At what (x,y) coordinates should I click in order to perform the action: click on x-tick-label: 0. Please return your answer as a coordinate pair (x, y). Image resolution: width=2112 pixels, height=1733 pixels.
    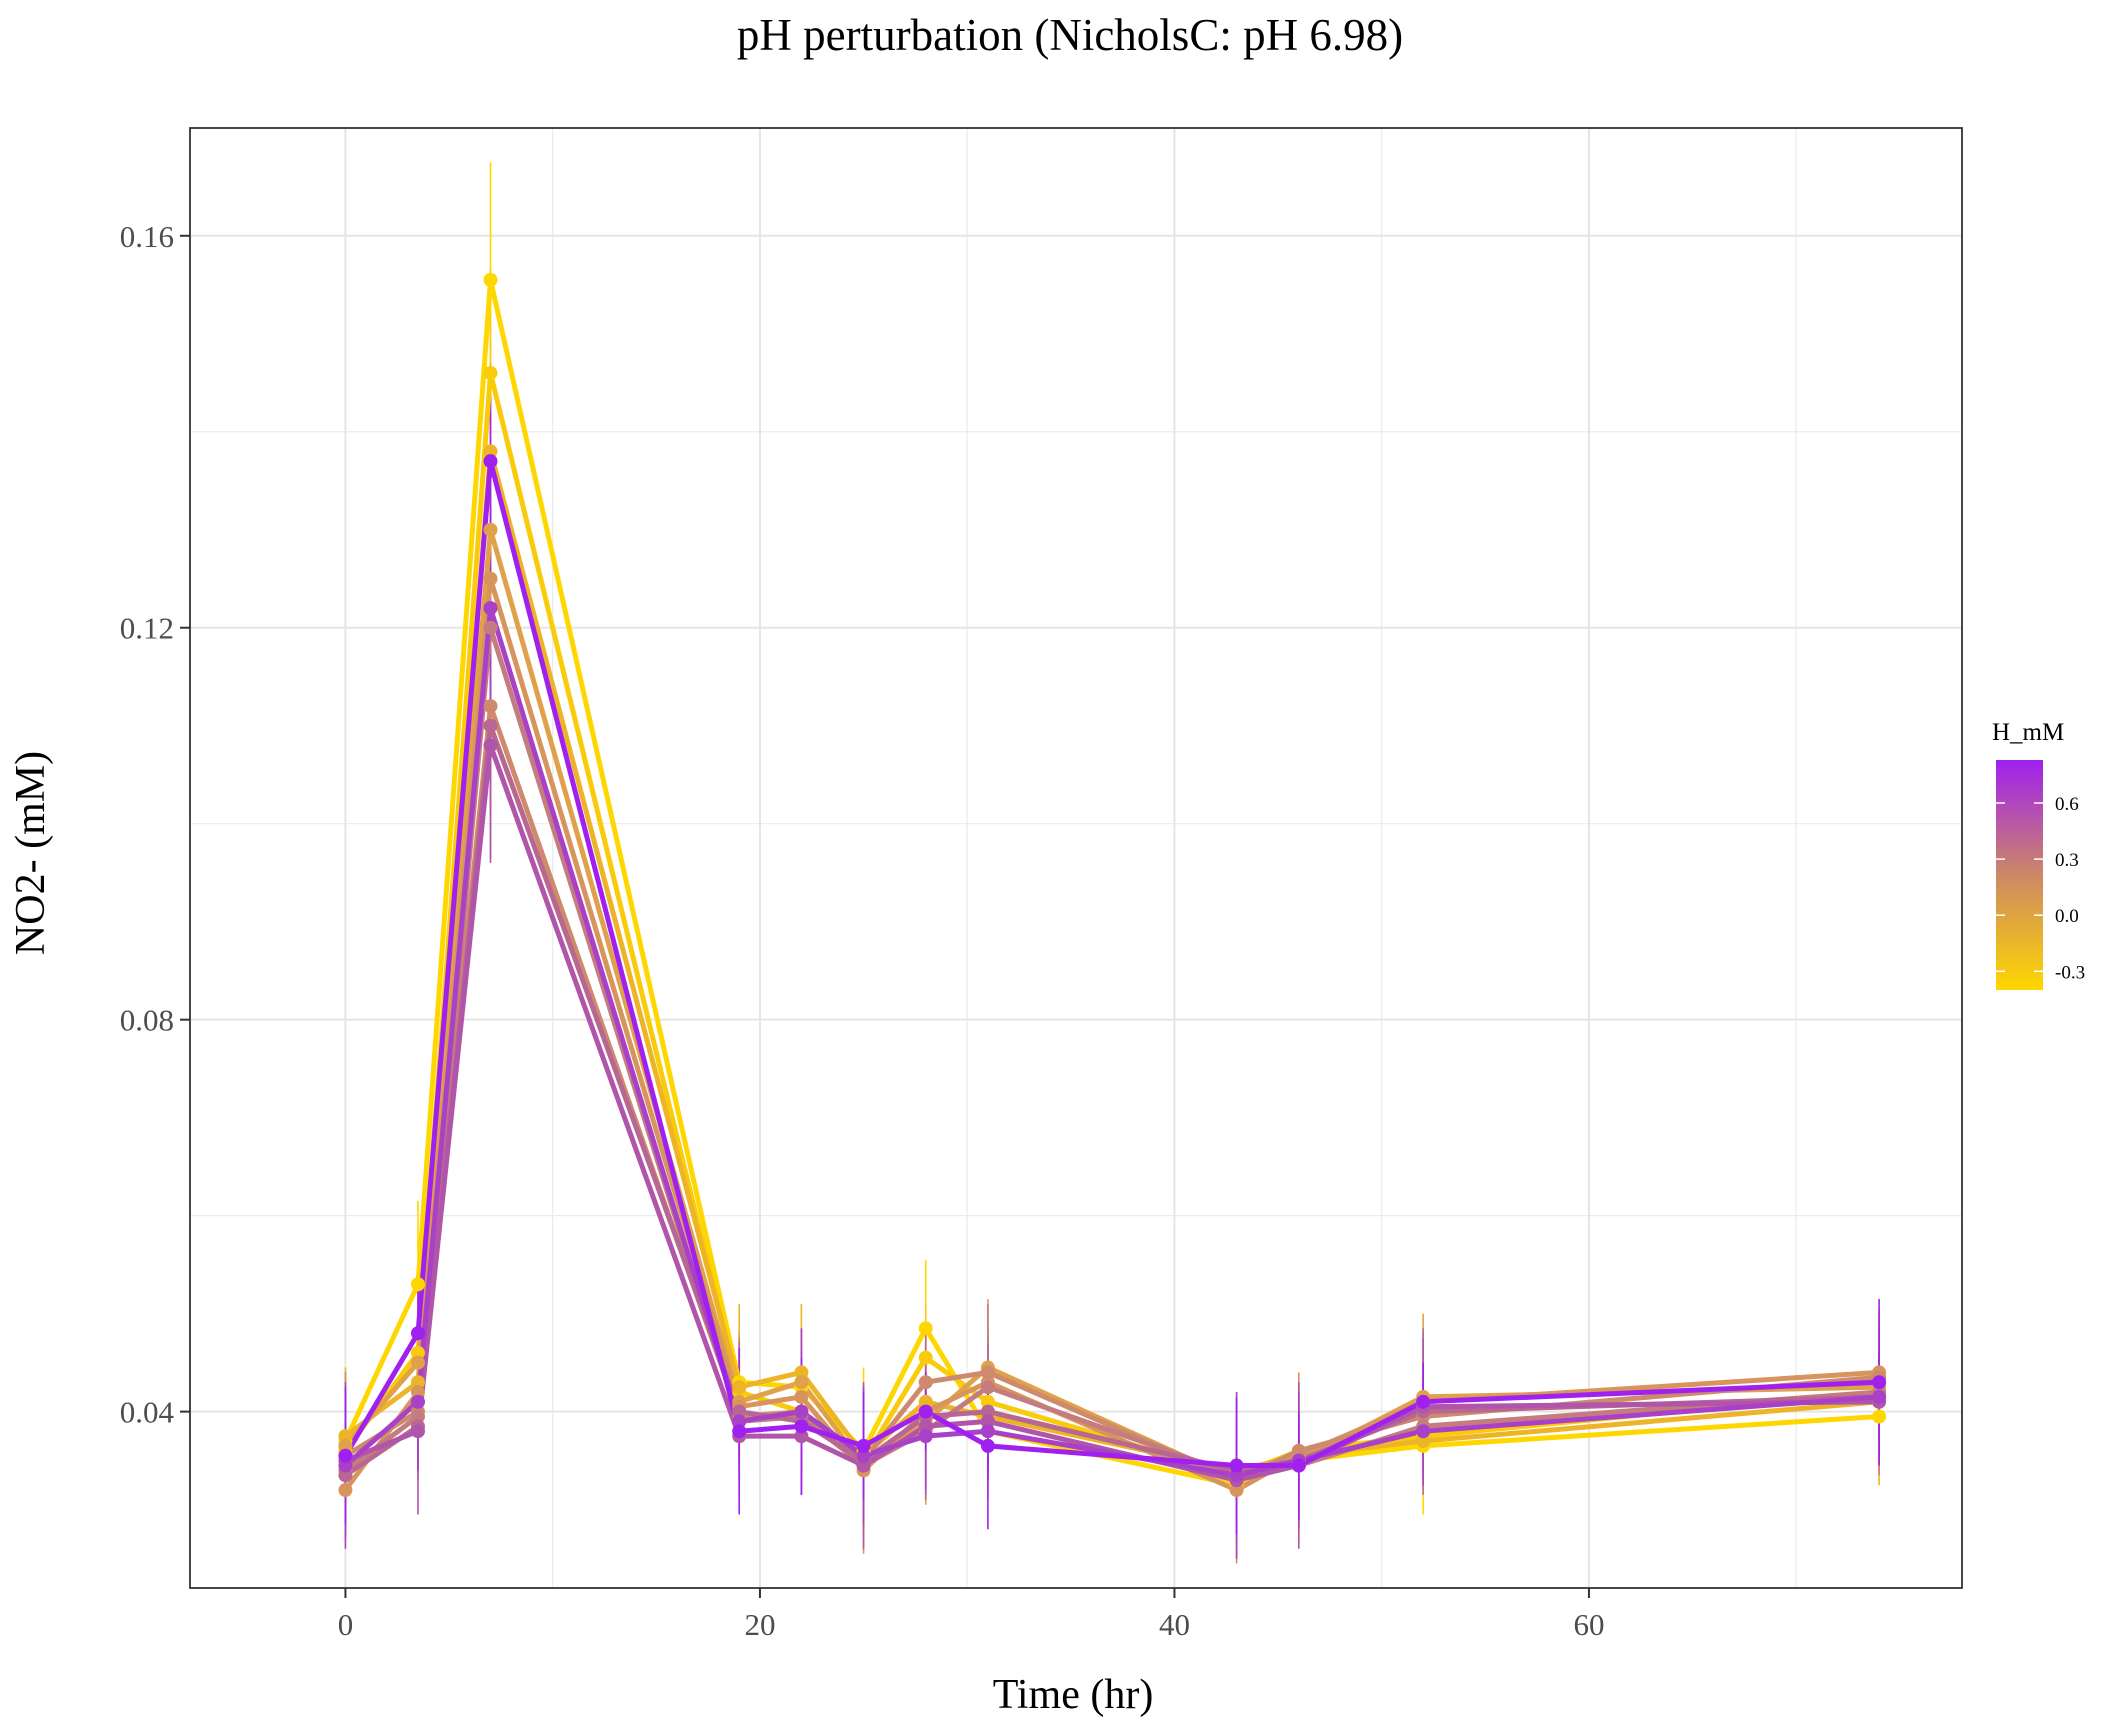
    Looking at the image, I should click on (346, 1624).